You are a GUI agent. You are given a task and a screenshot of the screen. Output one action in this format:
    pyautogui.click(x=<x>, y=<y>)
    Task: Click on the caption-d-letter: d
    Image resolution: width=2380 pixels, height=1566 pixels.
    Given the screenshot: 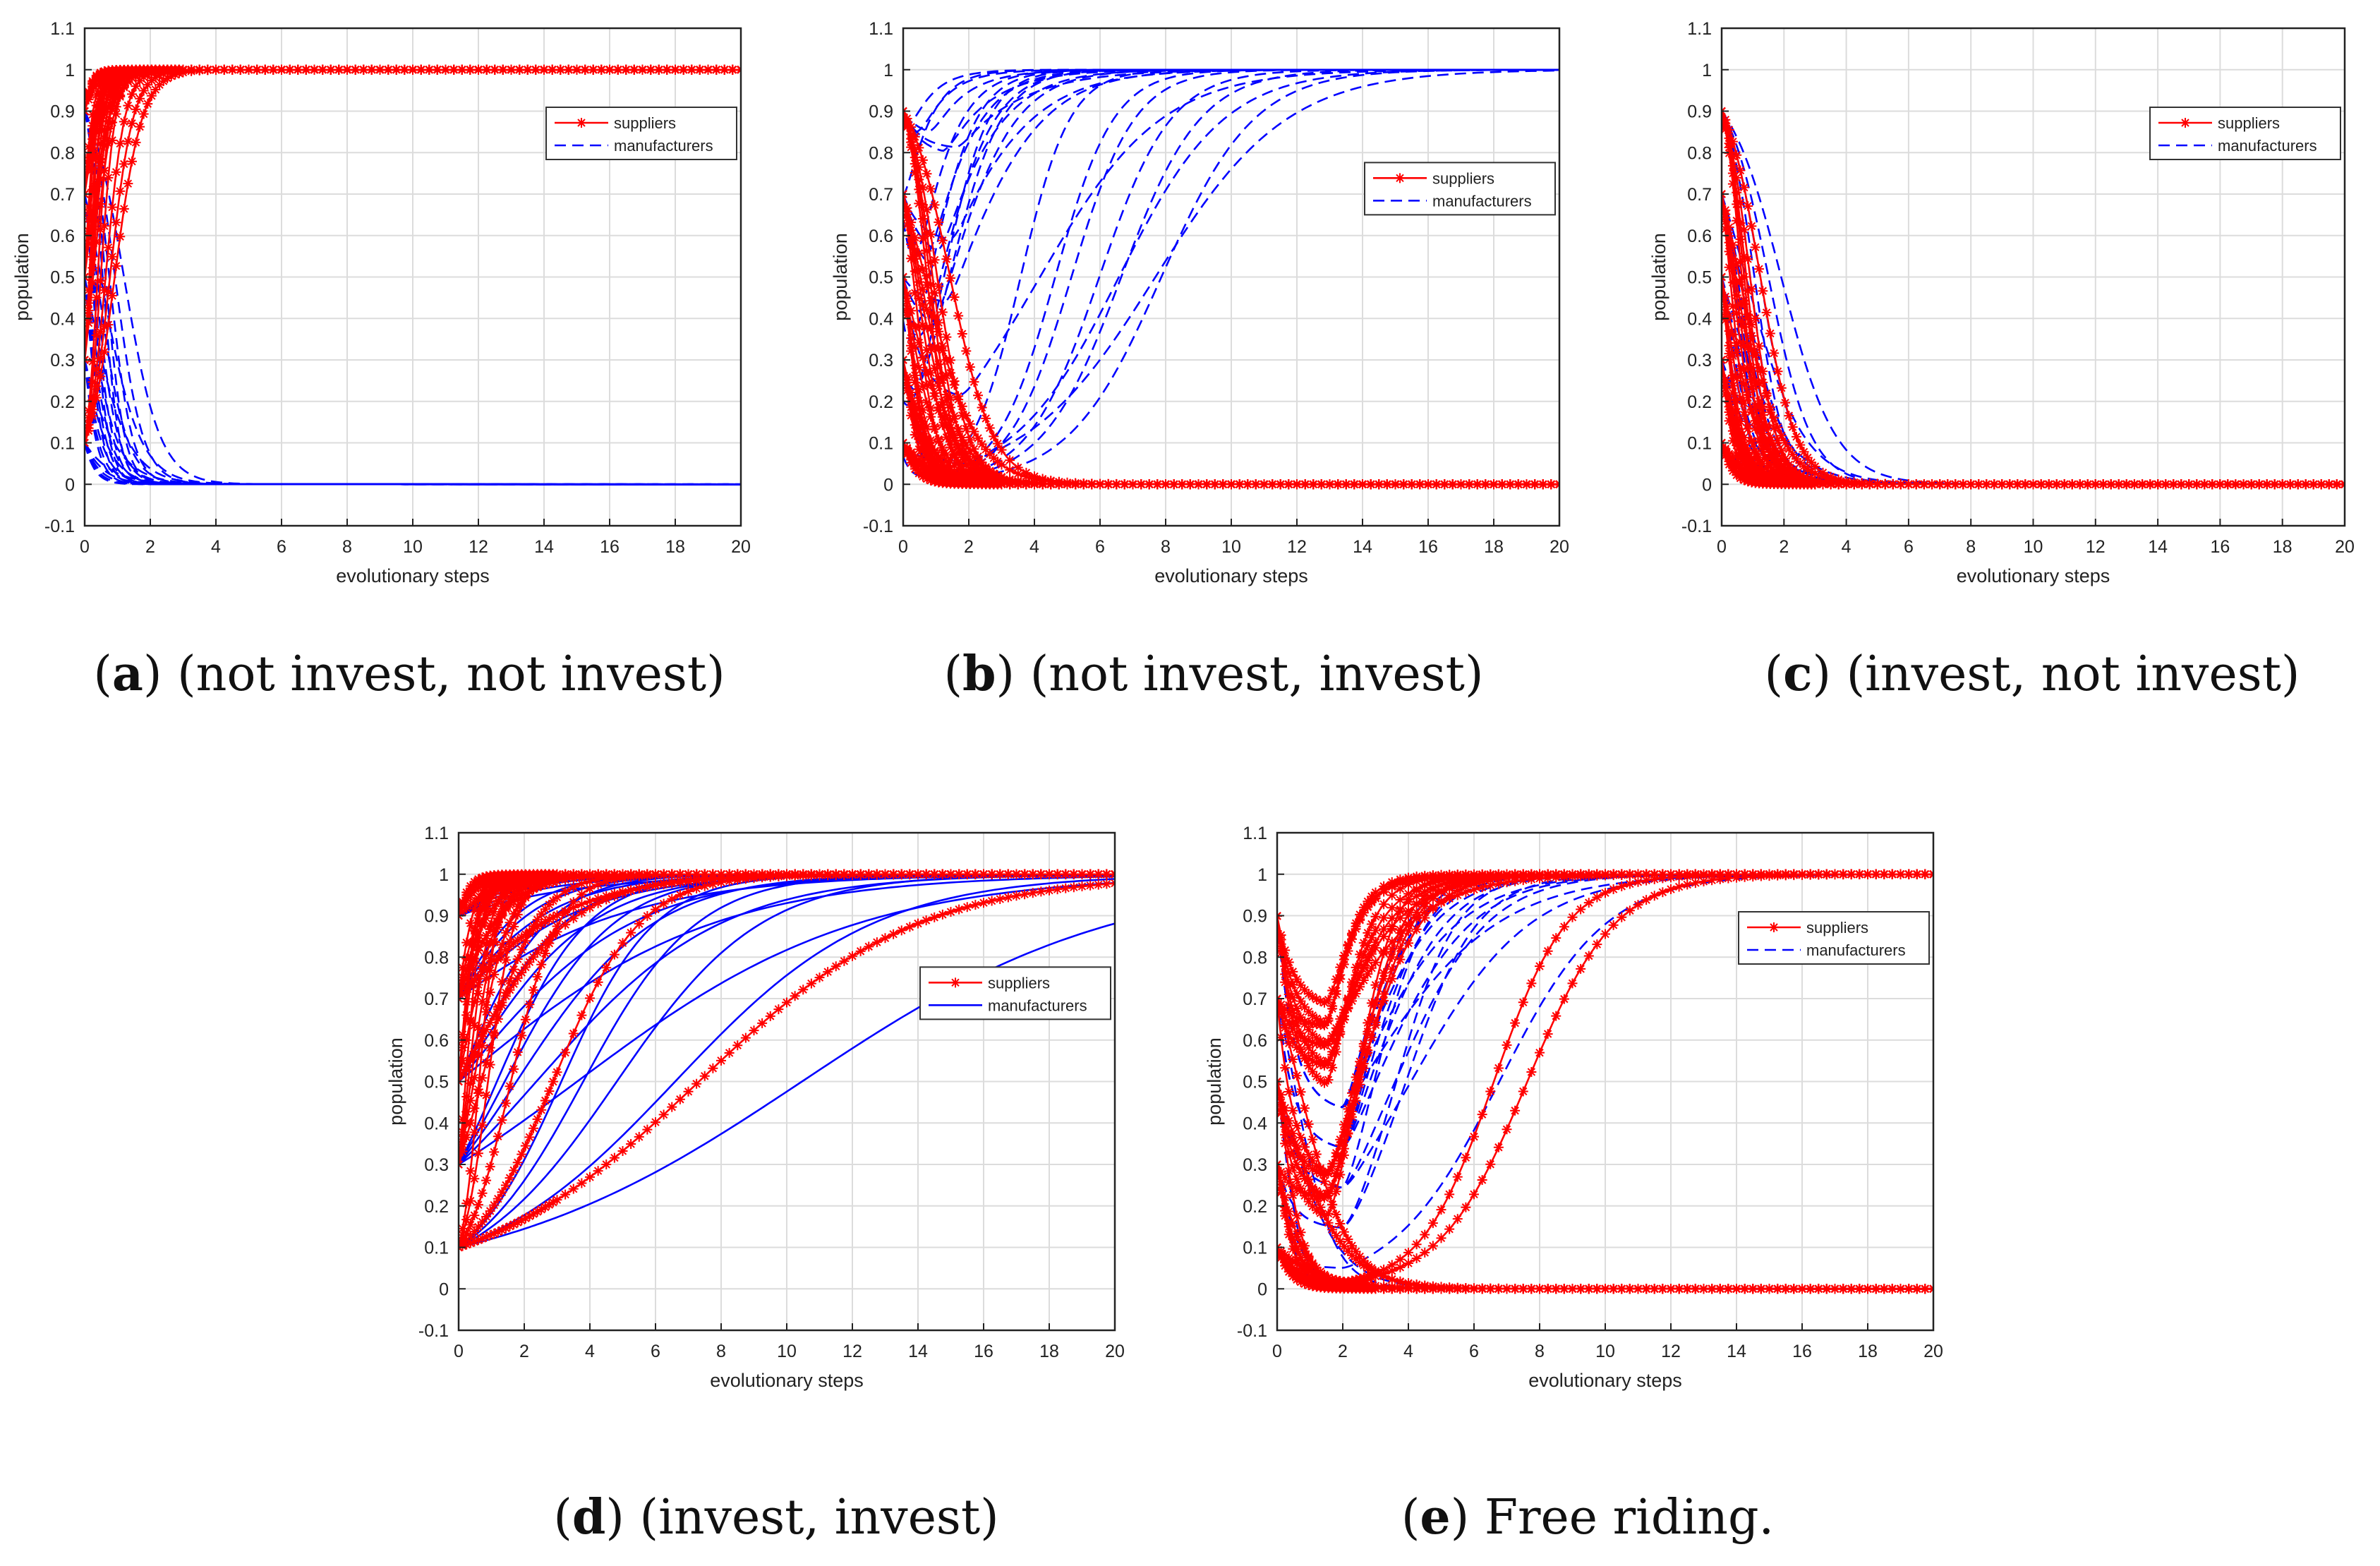 What is the action you would take?
    pyautogui.click(x=589, y=1517)
    